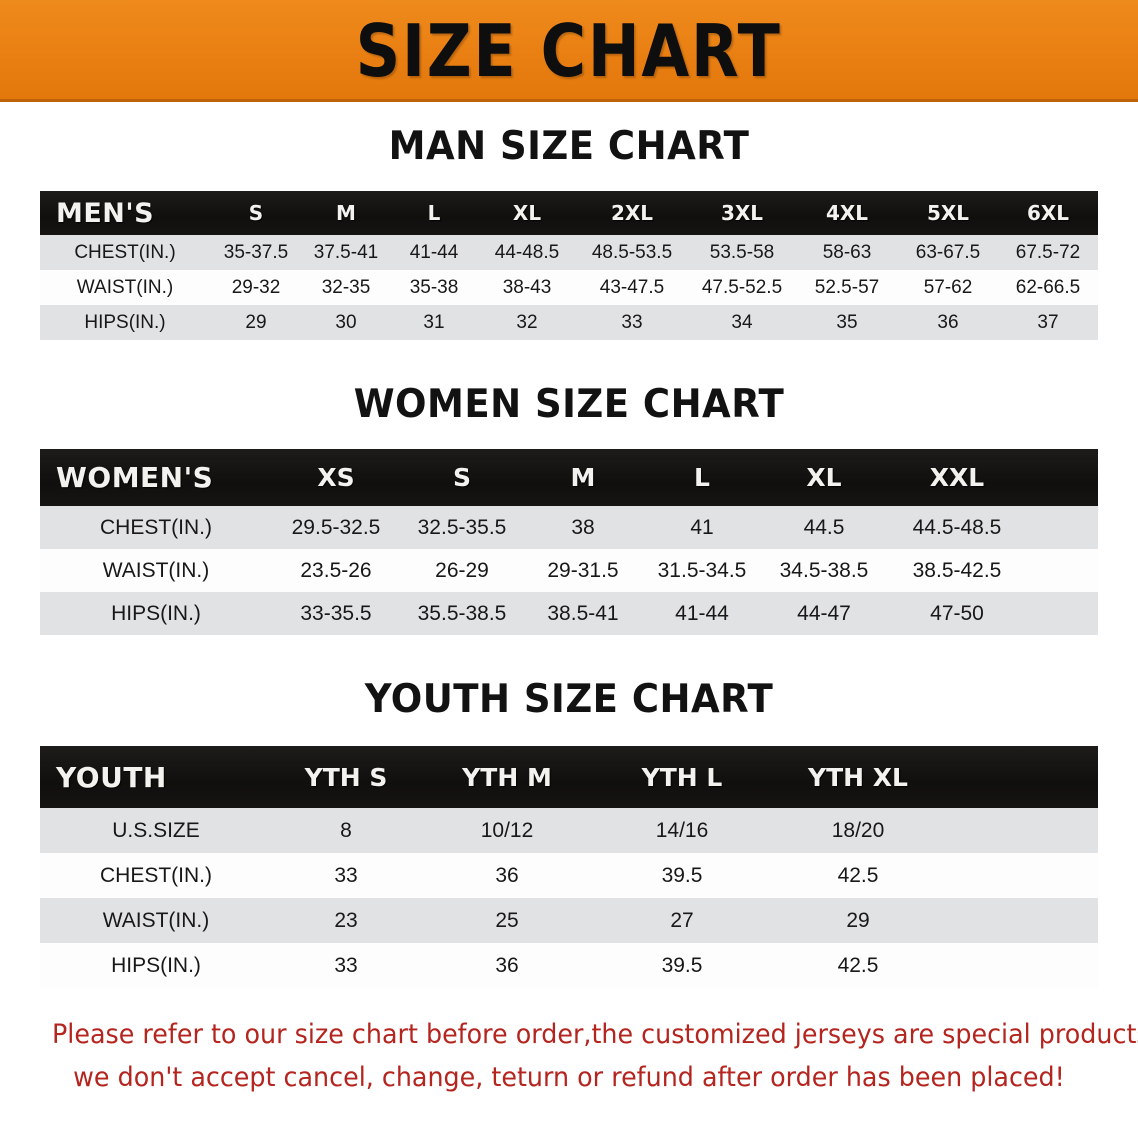  I want to click on page-title: SIZE CHART, so click(569, 51).